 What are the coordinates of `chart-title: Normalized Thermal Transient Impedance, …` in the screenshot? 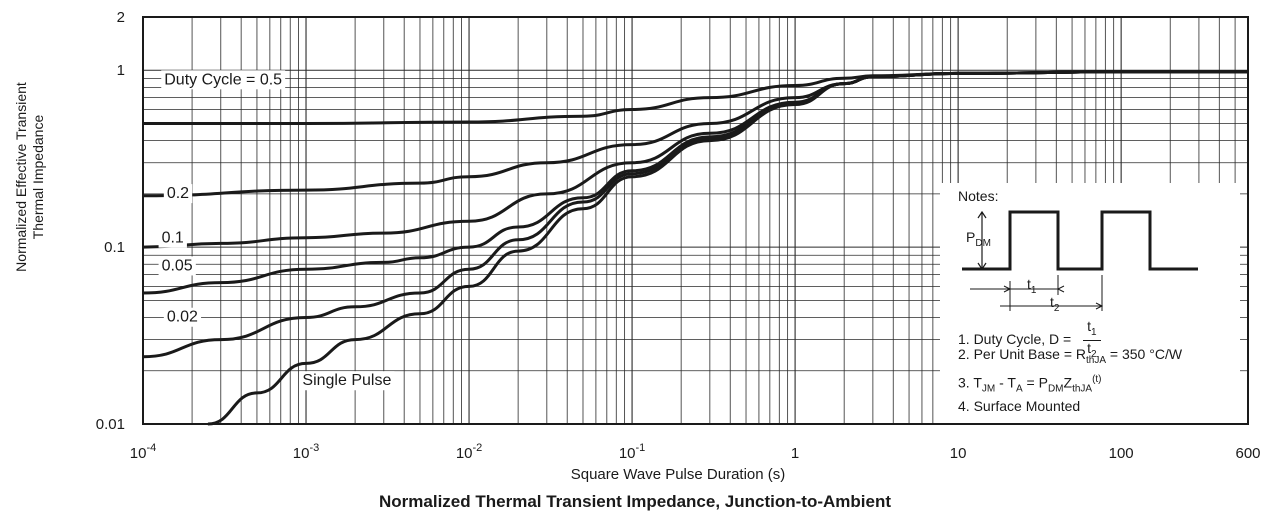 It's located at (635, 501).